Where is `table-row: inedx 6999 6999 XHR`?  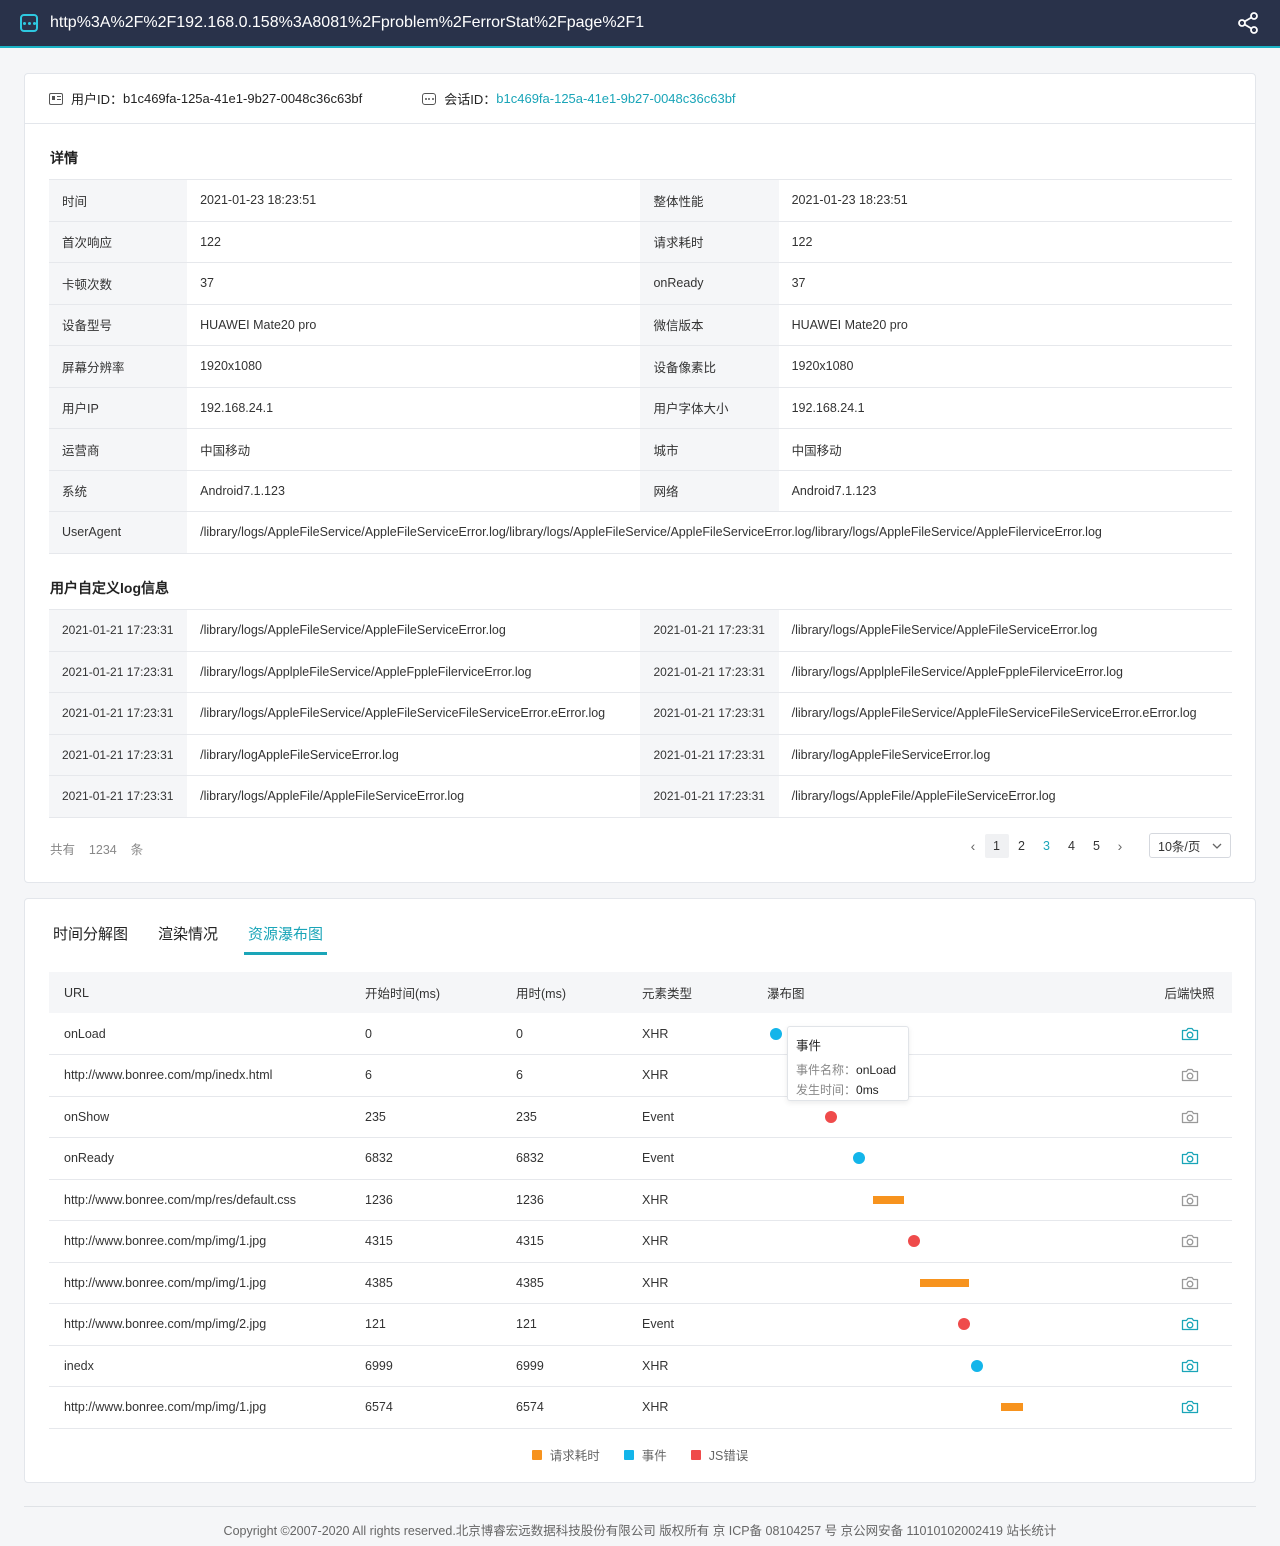 table-row: inedx 6999 6999 XHR is located at coordinates (640, 1366).